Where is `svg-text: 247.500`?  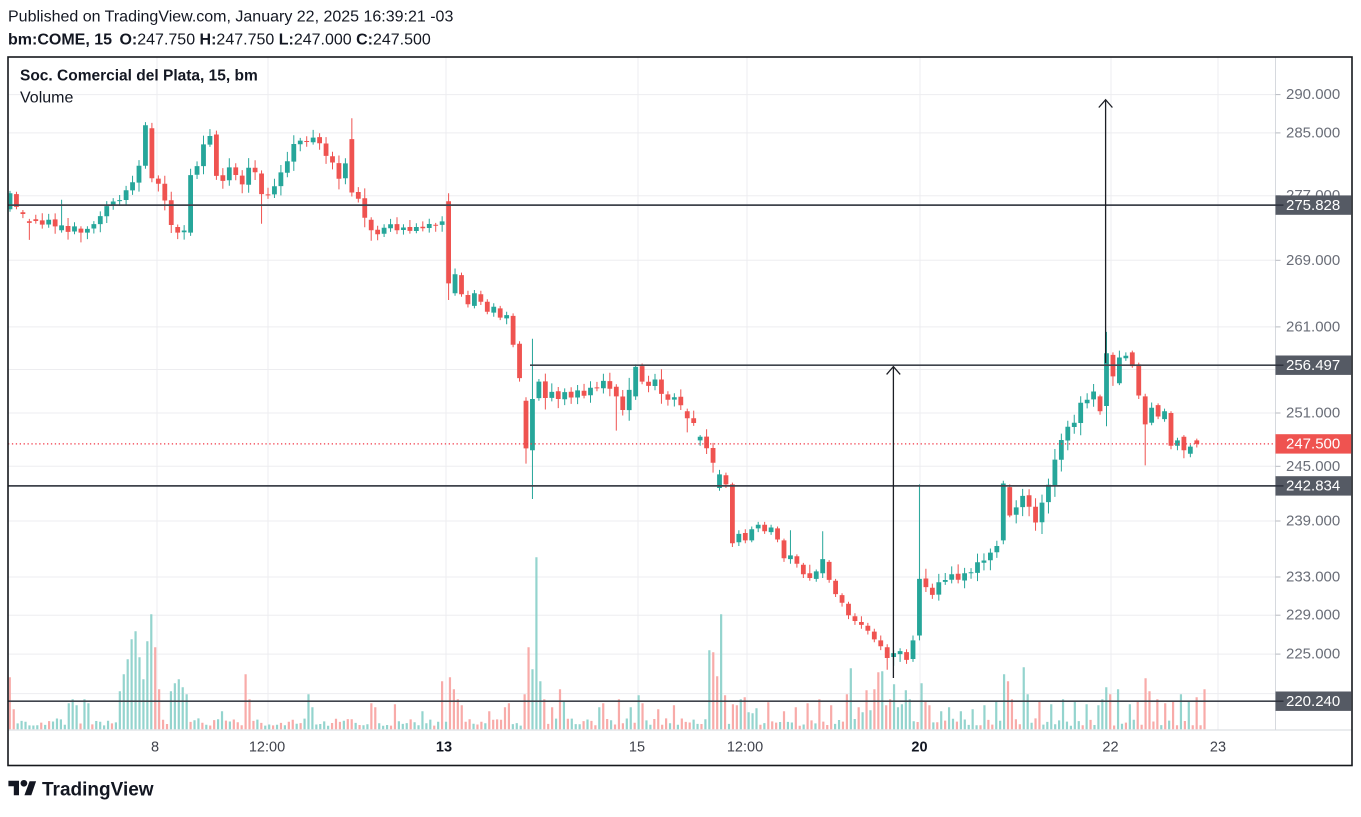 svg-text: 247.500 is located at coordinates (1313, 444).